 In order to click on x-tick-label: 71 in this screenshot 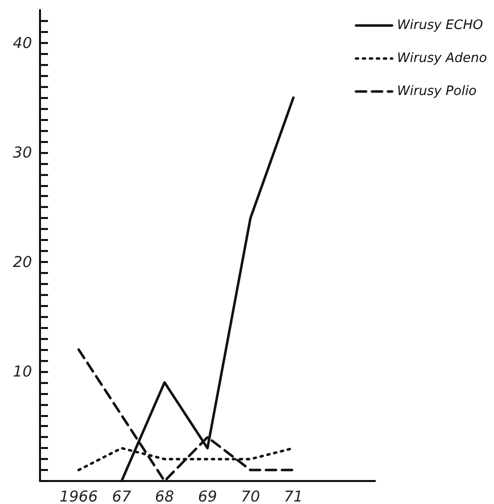, I will do `click(293, 496)`.